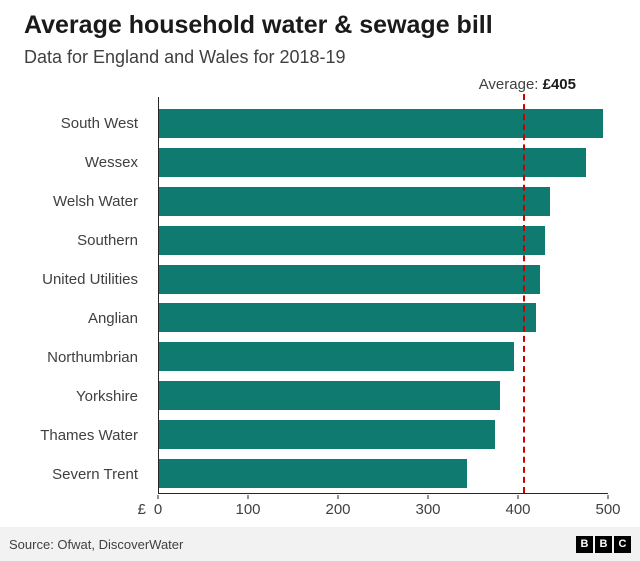 This screenshot has width=640, height=561. I want to click on x-tick-label: 100, so click(248, 509).